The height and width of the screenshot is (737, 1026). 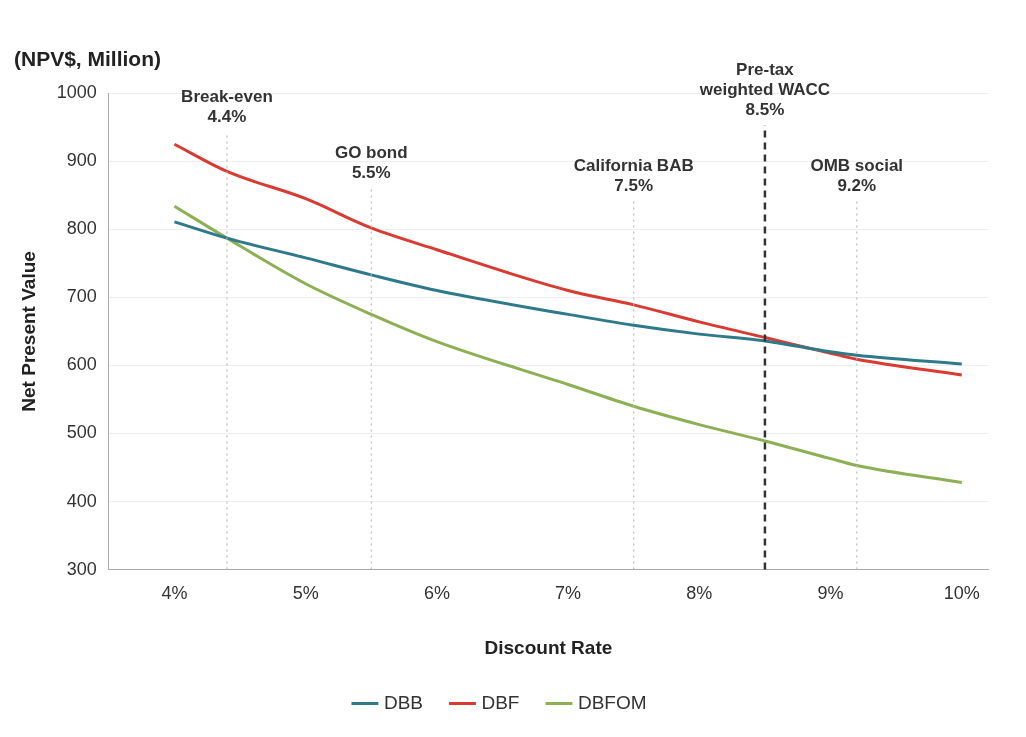 What do you see at coordinates (81, 432) in the screenshot?
I see `y-tick-label: 500` at bounding box center [81, 432].